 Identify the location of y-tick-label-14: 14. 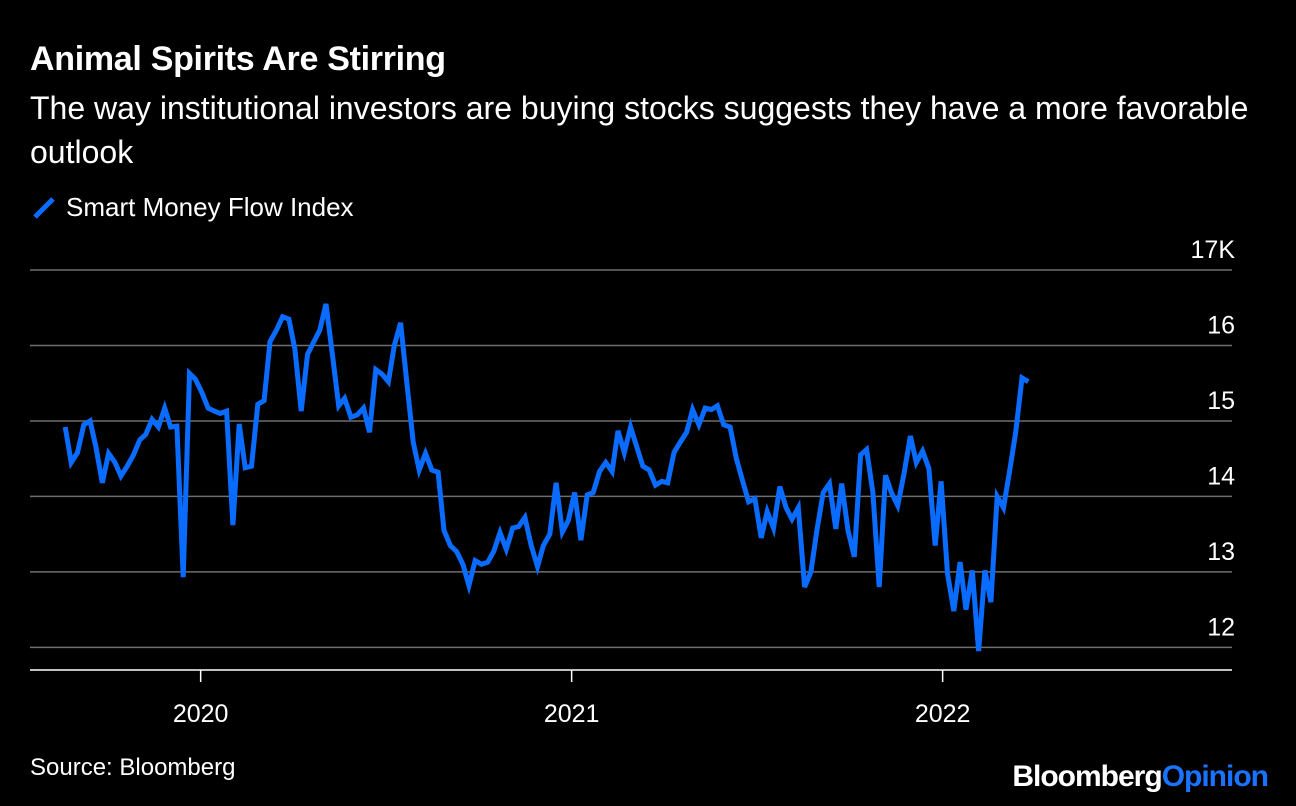
(1221, 476).